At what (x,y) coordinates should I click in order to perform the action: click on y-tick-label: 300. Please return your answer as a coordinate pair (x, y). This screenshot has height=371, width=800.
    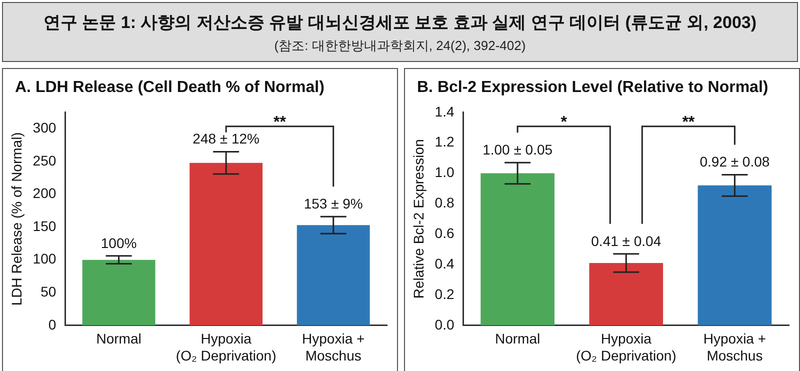
    Looking at the image, I should click on (44, 128).